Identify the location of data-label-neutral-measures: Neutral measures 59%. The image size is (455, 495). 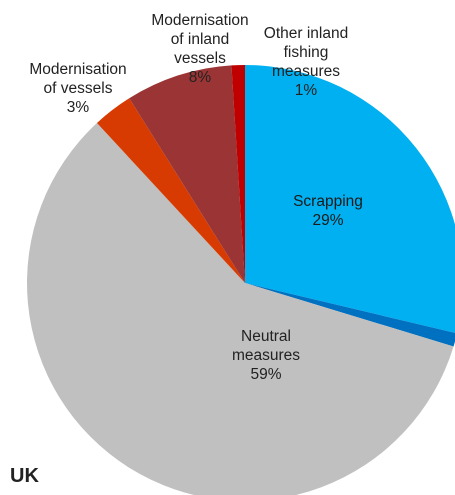
(266, 355).